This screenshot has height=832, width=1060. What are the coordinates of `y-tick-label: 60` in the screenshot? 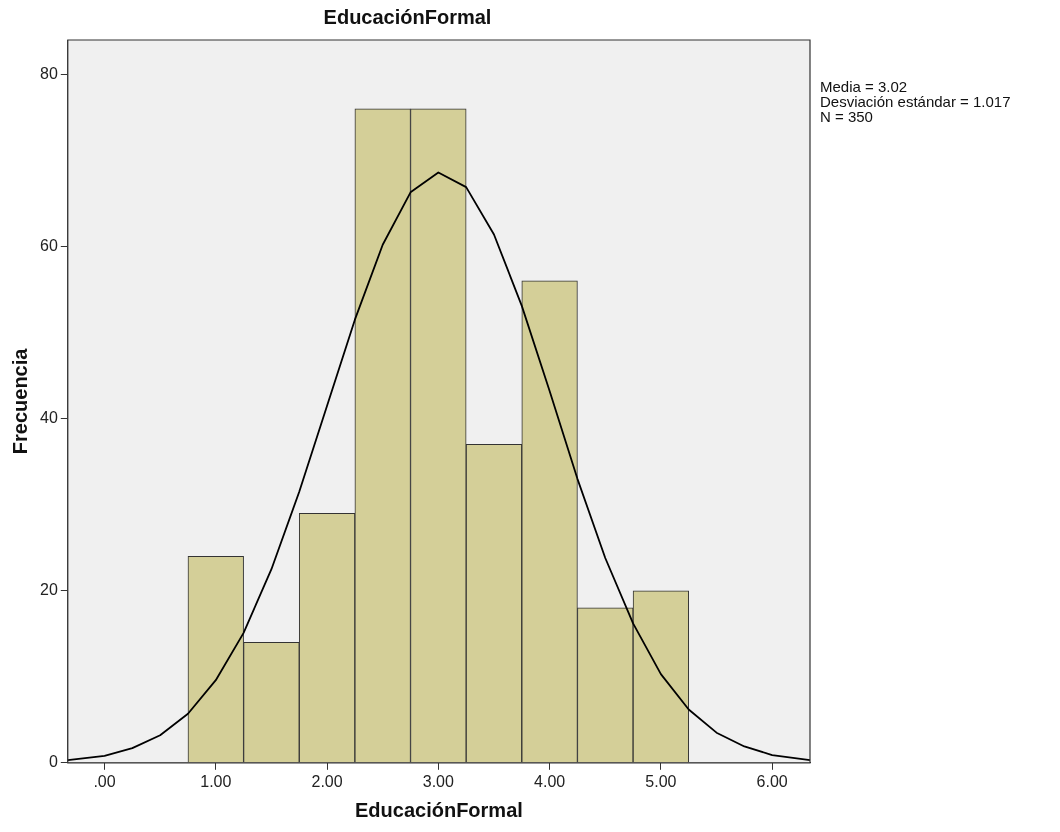 It's located at (49, 245).